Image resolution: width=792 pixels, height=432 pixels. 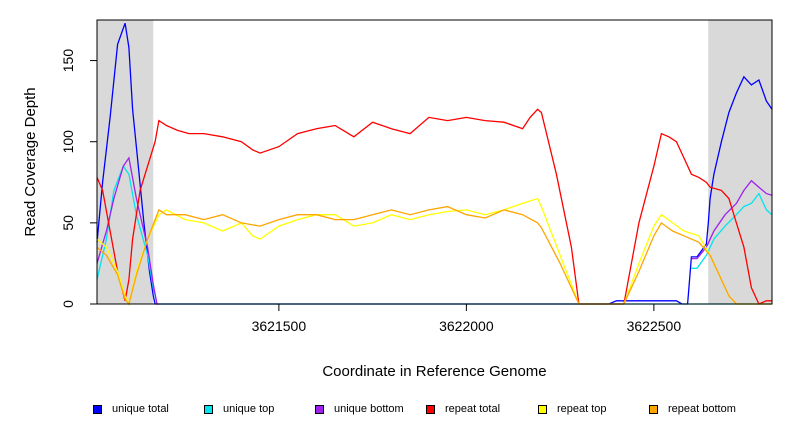 What do you see at coordinates (68, 61) in the screenshot?
I see `y-tick-label: 150` at bounding box center [68, 61].